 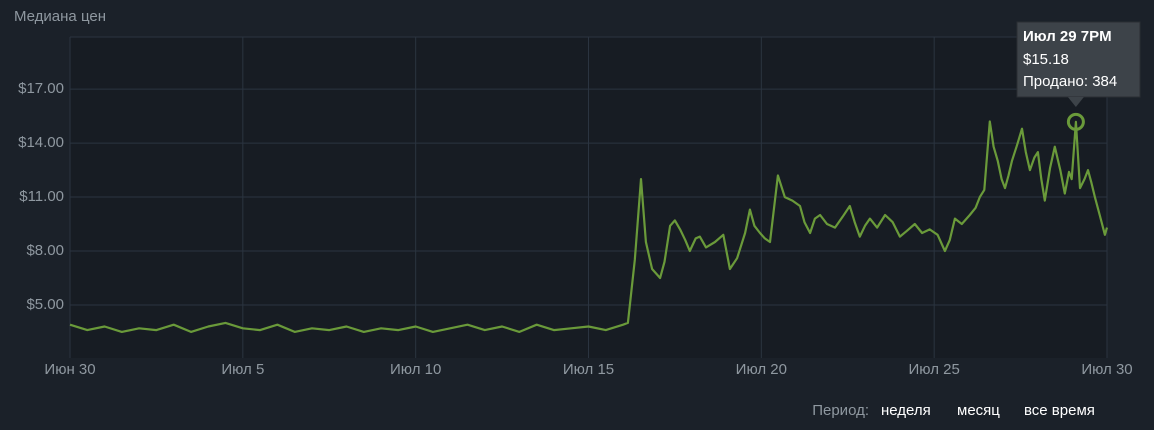 What do you see at coordinates (1046, 59) in the screenshot?
I see `tooltip-price: $15.18` at bounding box center [1046, 59].